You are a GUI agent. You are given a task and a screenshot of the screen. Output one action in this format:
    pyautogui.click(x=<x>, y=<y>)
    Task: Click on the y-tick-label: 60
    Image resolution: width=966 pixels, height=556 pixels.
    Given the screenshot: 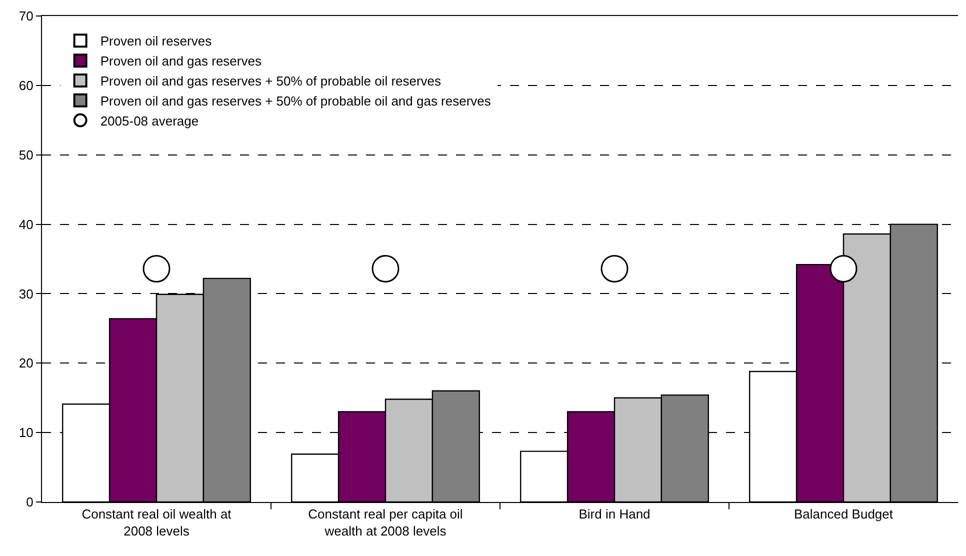 What is the action you would take?
    pyautogui.click(x=26, y=85)
    